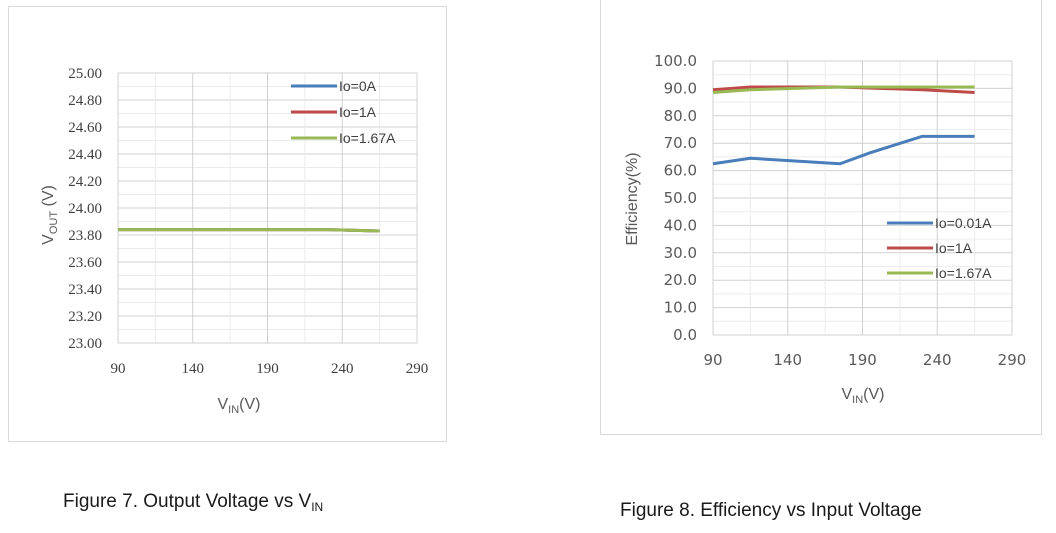 This screenshot has width=1056, height=533. What do you see at coordinates (342, 369) in the screenshot?
I see `chart7-x-tick-label: 240` at bounding box center [342, 369].